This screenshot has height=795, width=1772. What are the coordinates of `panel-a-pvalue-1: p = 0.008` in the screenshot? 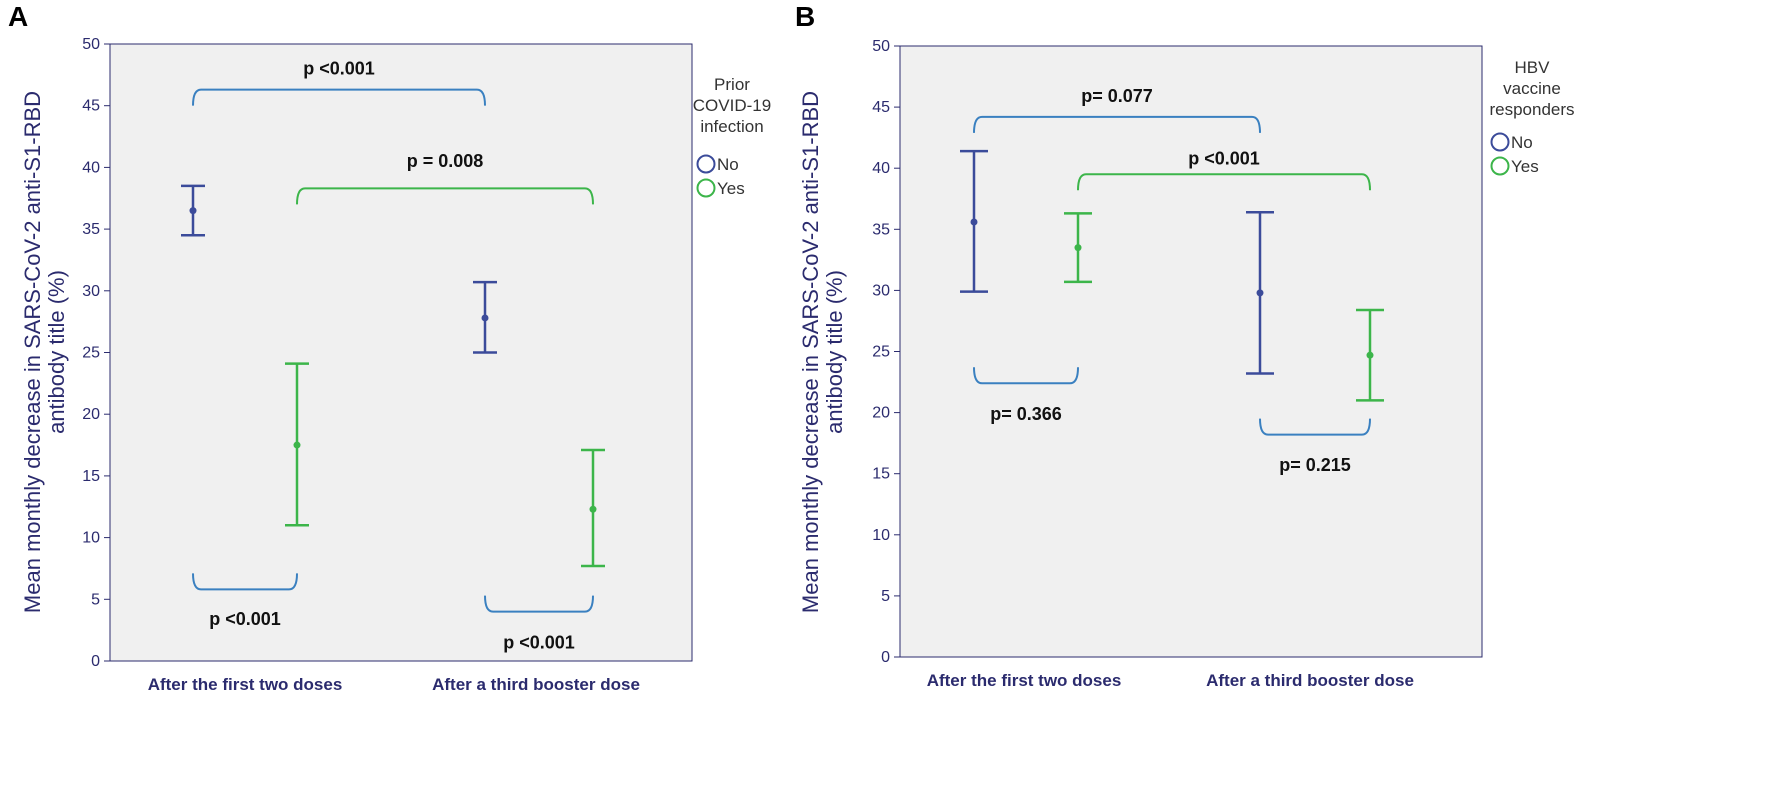 It's located at (445, 161).